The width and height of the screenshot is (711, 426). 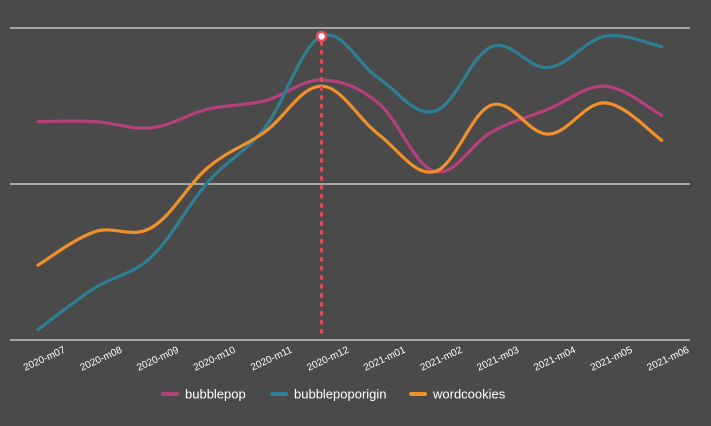 What do you see at coordinates (555, 359) in the screenshot?
I see `x-tick-label: 2021-m04` at bounding box center [555, 359].